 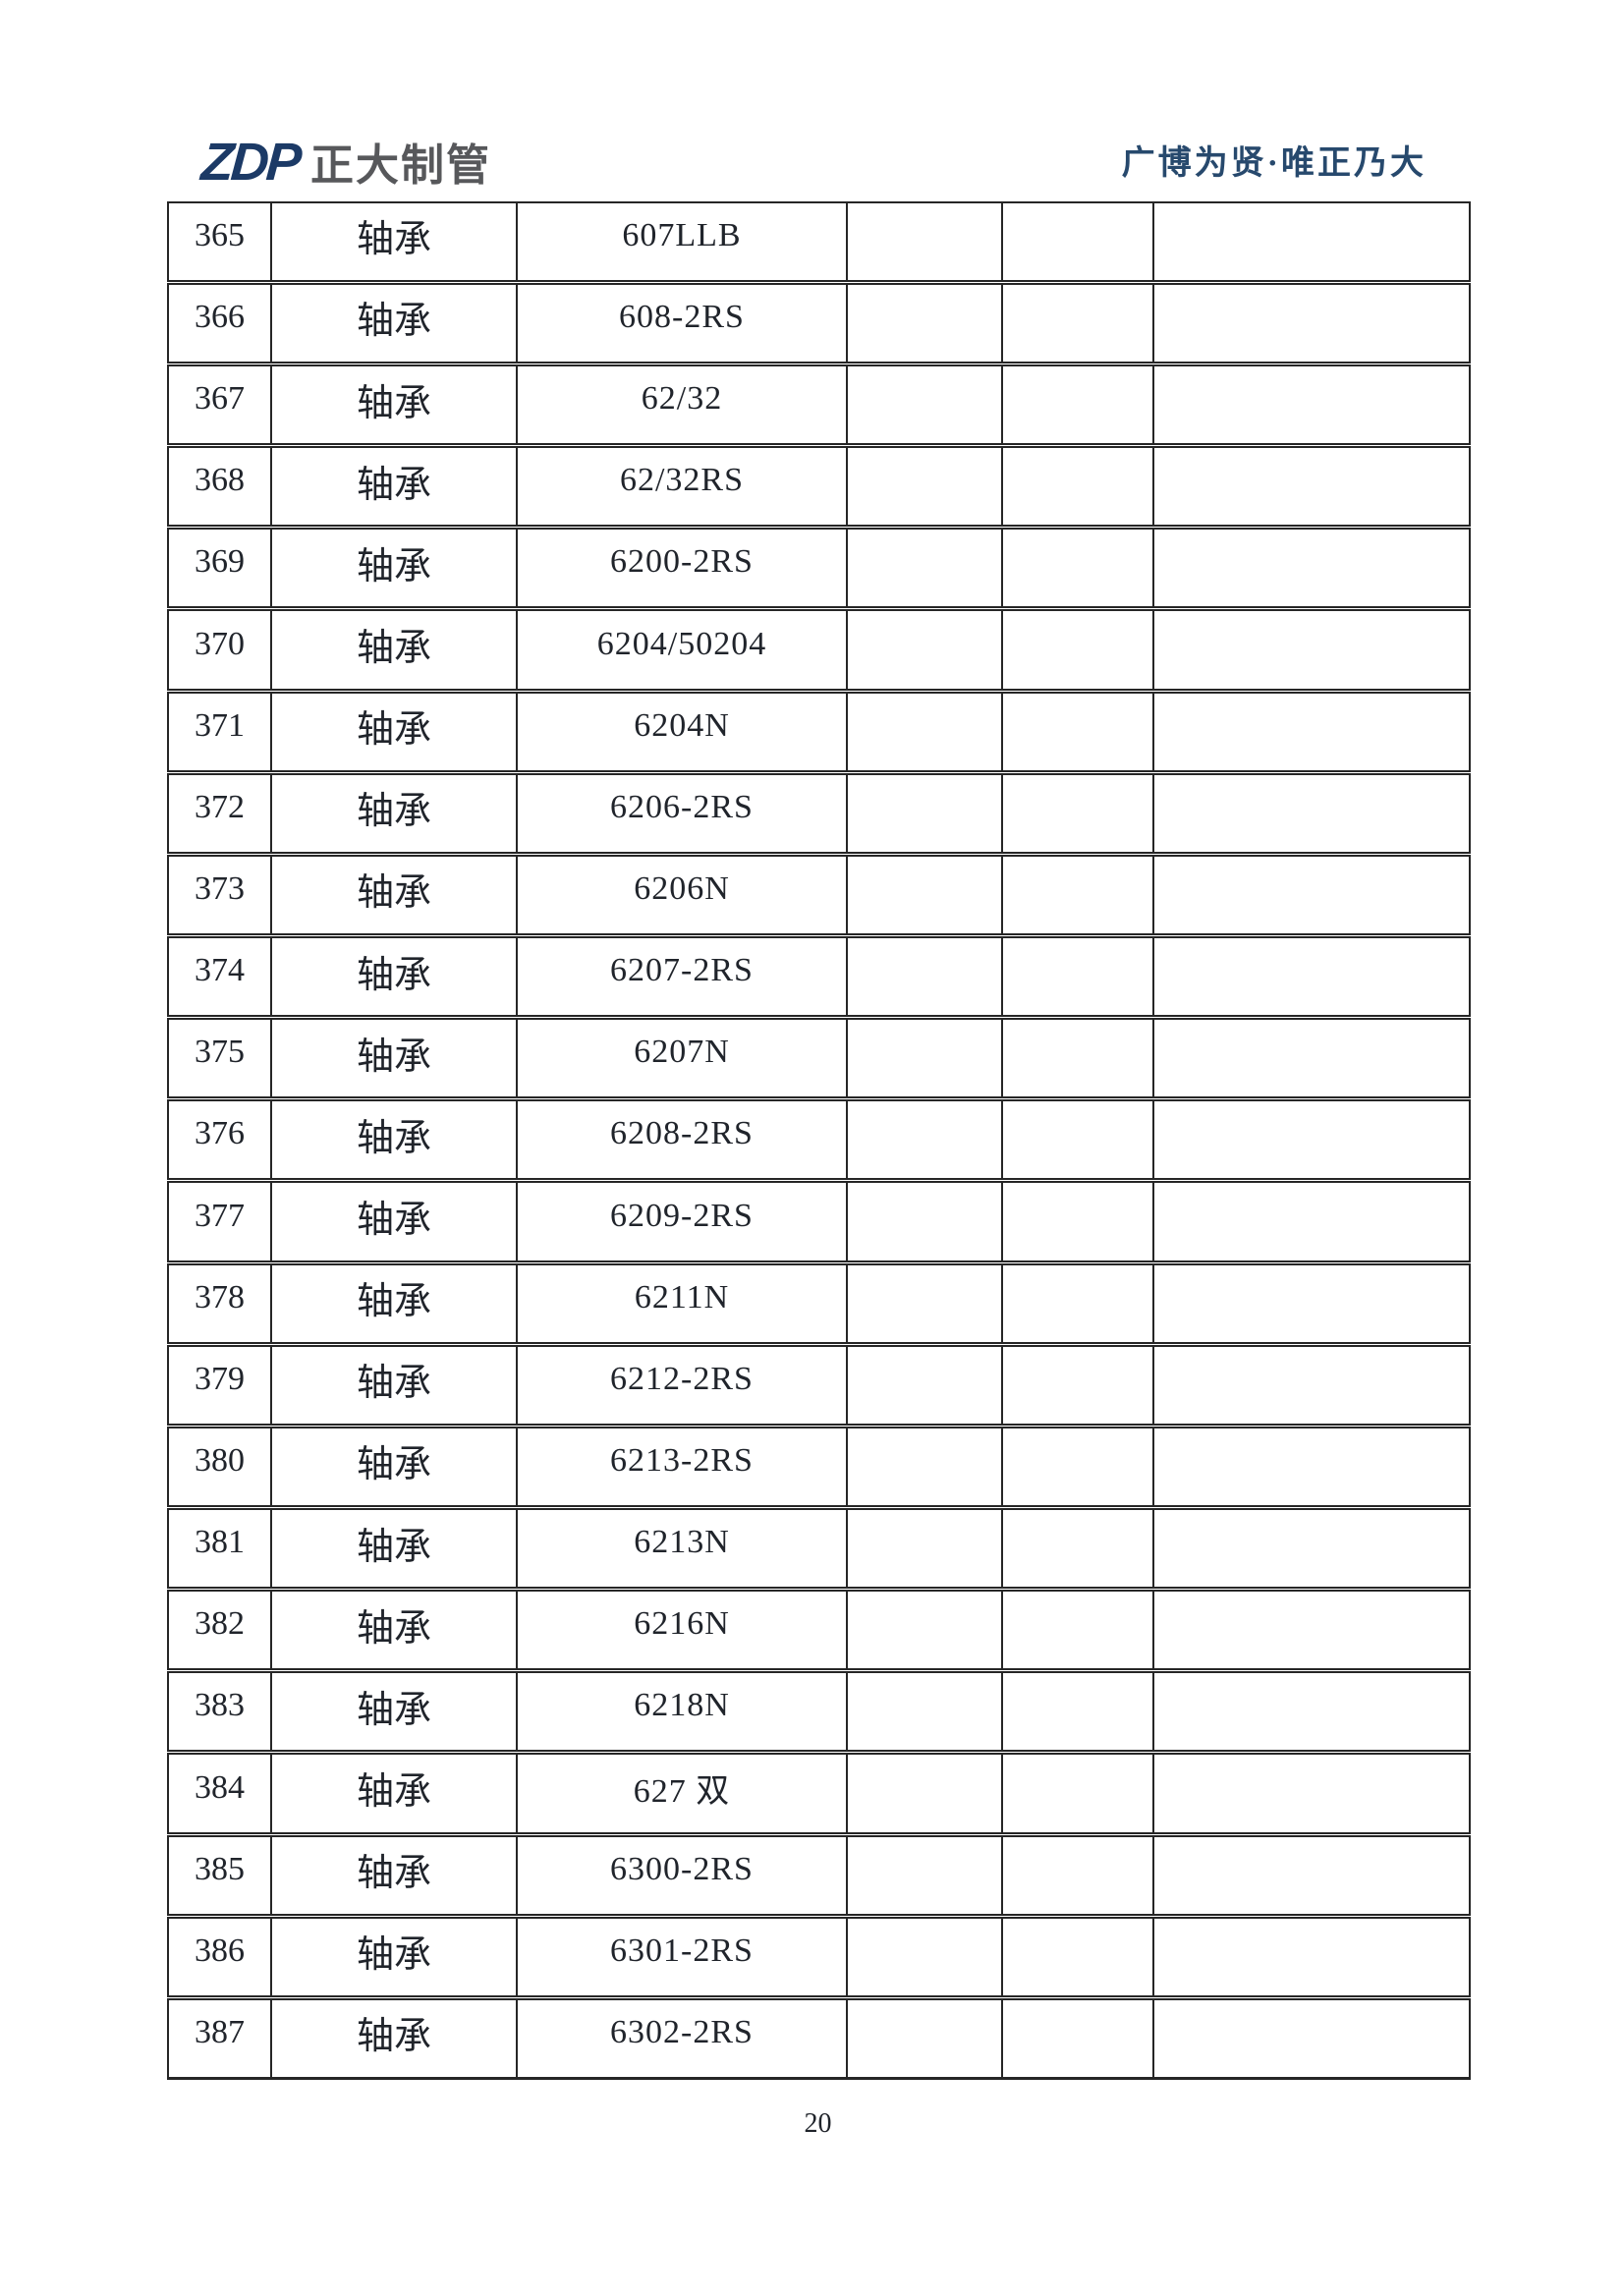 I want to click on table-row: 378 轴承 6211N, so click(x=819, y=1303).